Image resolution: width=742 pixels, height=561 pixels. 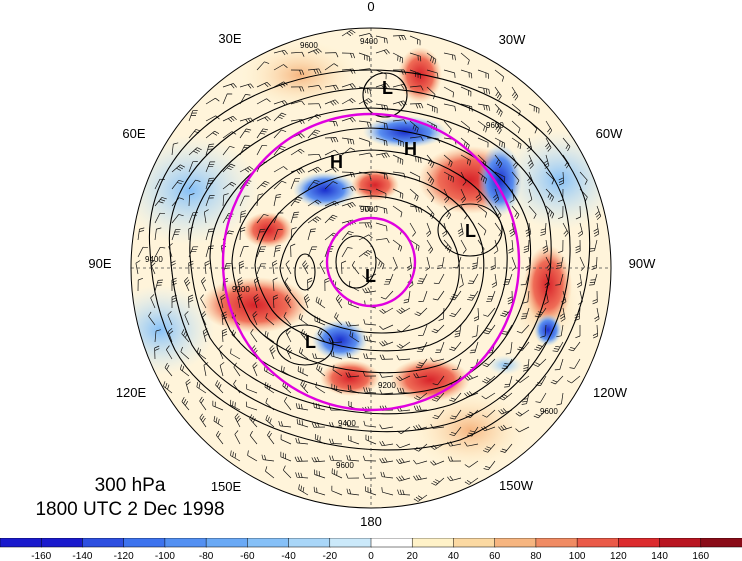 I want to click on lon-label-150e: 150E, so click(x=226, y=486).